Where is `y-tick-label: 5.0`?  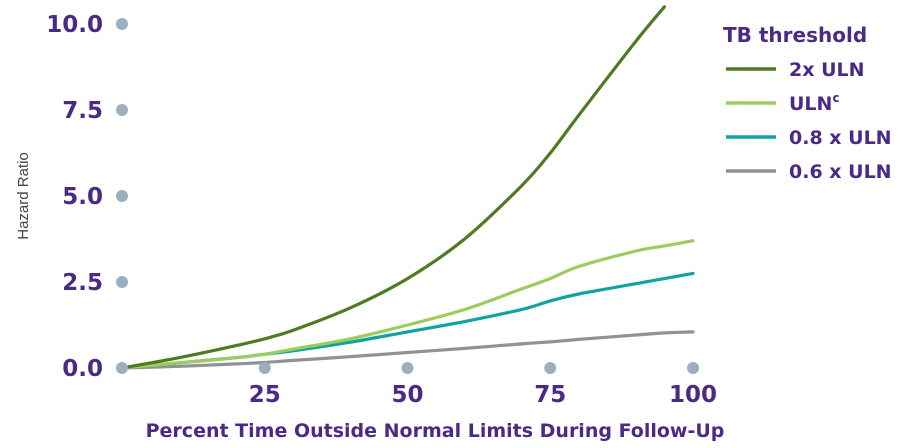
y-tick-label: 5.0 is located at coordinates (82, 197).